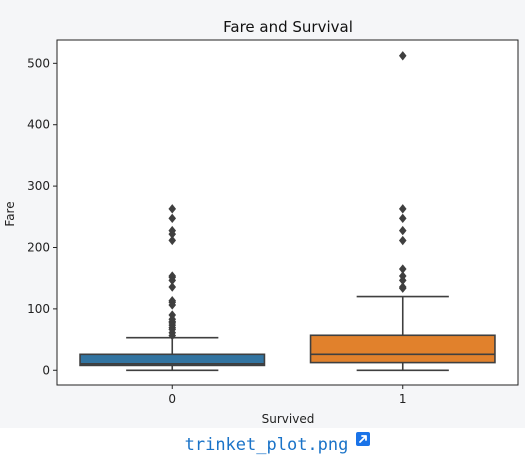 The width and height of the screenshot is (525, 461). What do you see at coordinates (38, 125) in the screenshot?
I see `y-tick-label: 400` at bounding box center [38, 125].